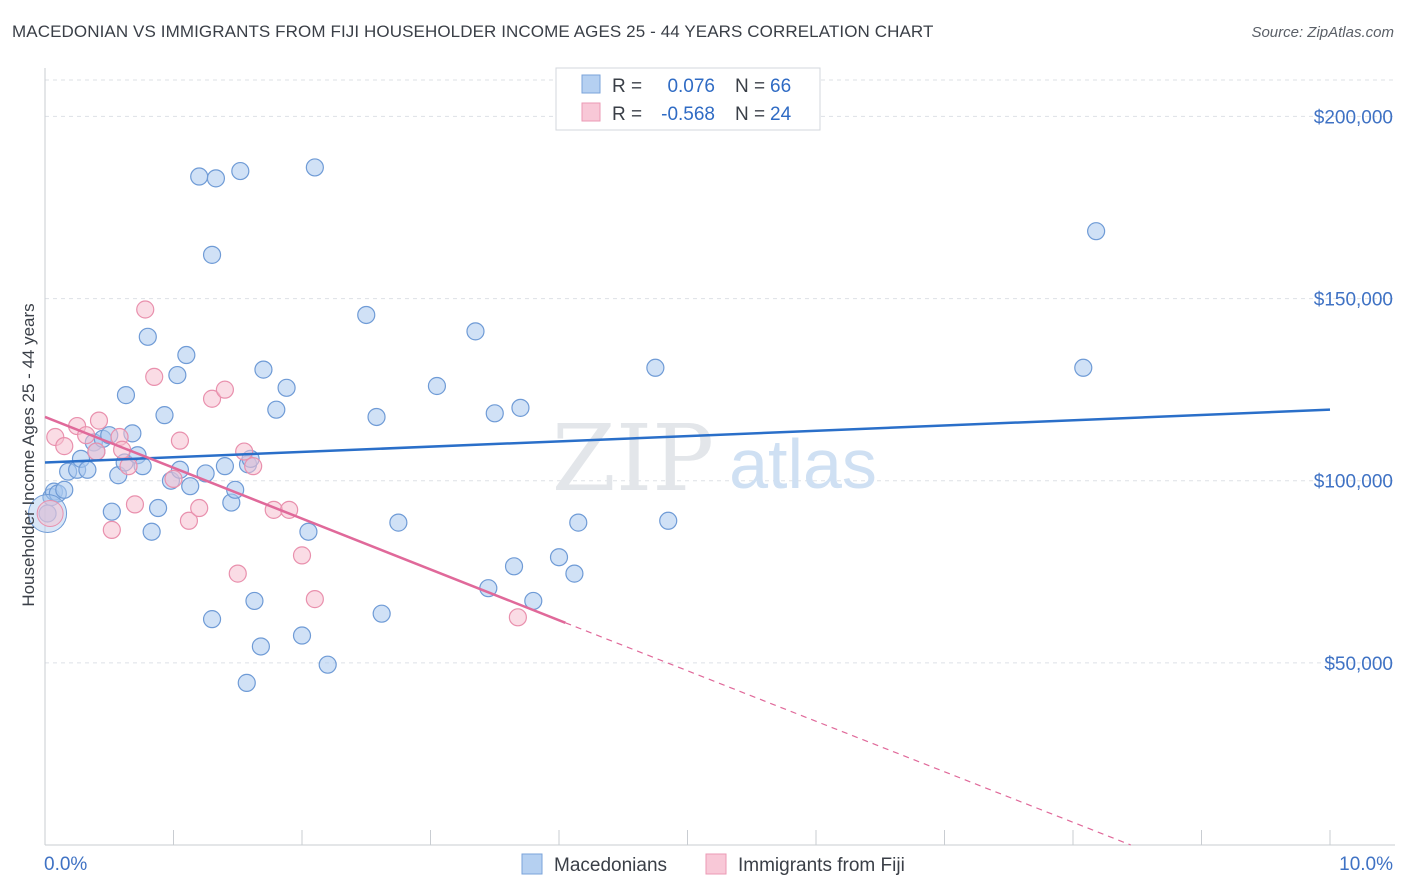 This screenshot has width=1406, height=892. I want to click on y-tick-label: $150,000, so click(1353, 300).